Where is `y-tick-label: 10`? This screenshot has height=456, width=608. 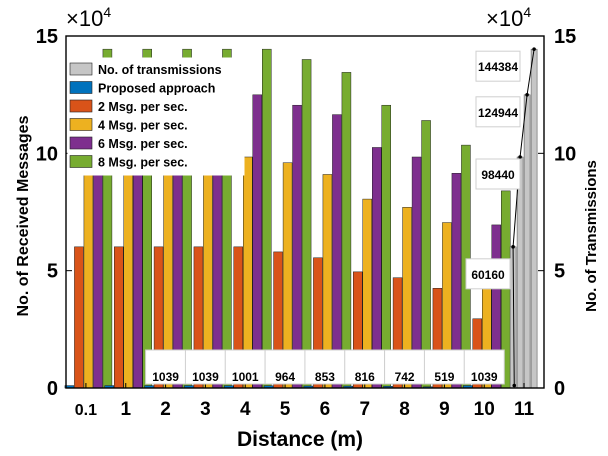
y-tick-label: 10 is located at coordinates (47, 154).